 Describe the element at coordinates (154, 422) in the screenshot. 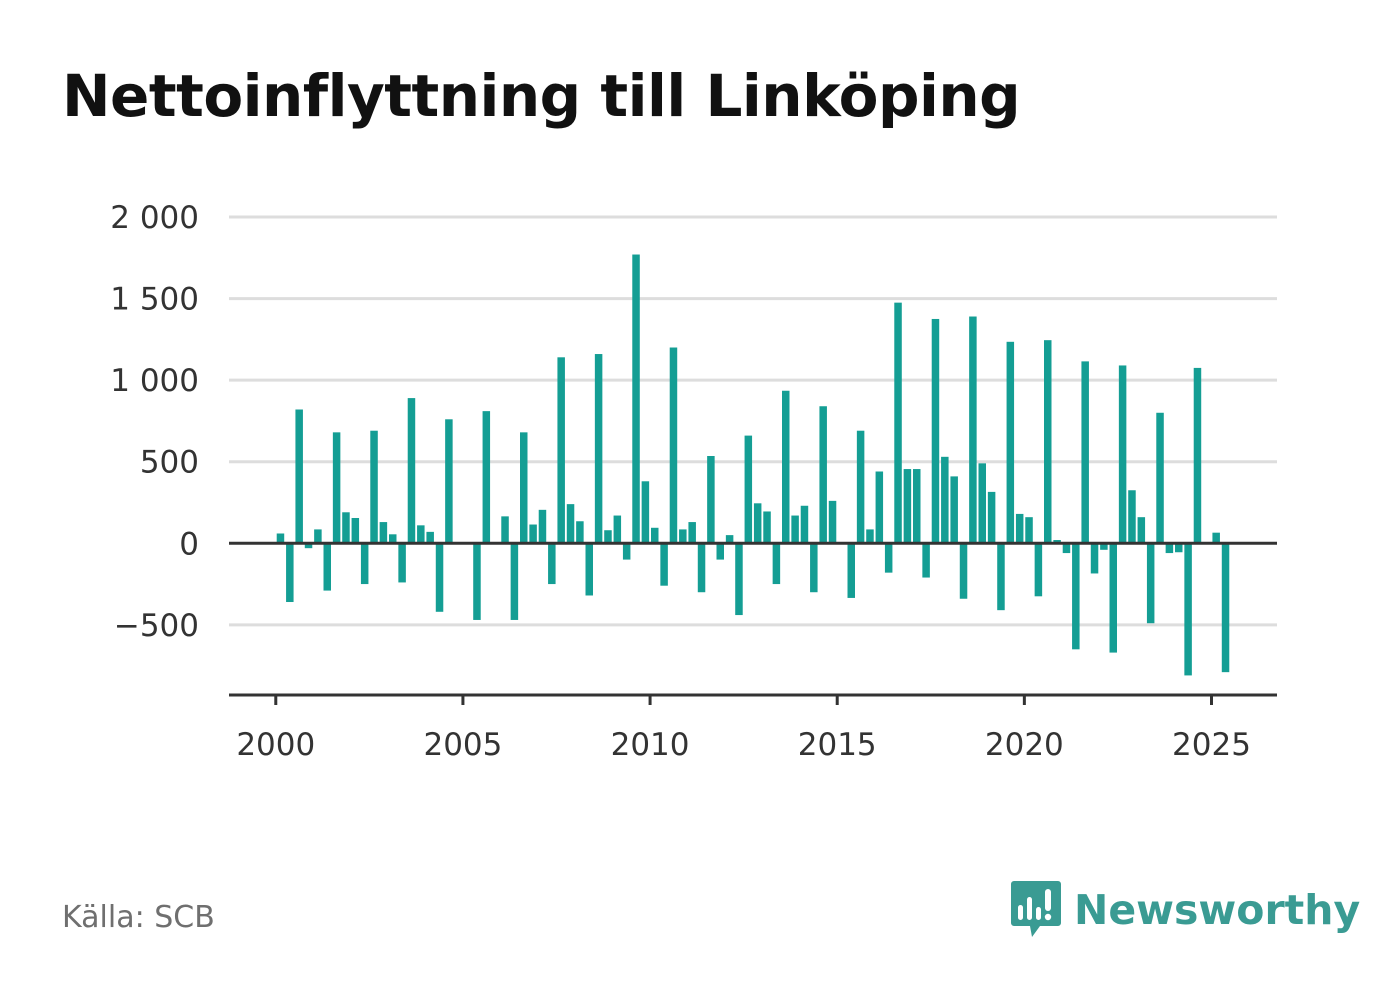

I see `y-axis-tick-labels: −500 0 500 1 000 1 500 2 000` at that location.